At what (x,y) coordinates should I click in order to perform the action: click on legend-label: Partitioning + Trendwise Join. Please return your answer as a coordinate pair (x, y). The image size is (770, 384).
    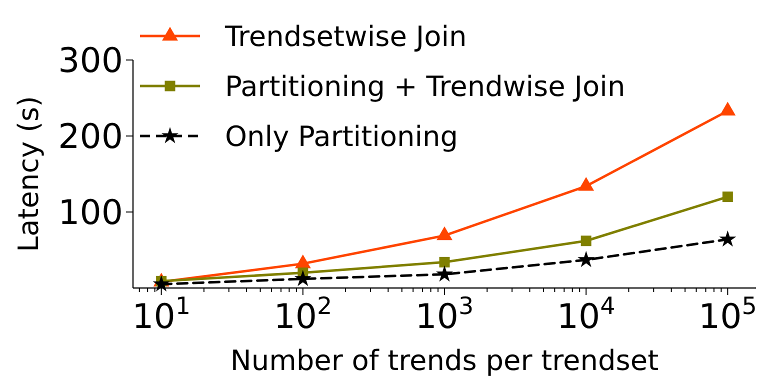
    Looking at the image, I should click on (425, 86).